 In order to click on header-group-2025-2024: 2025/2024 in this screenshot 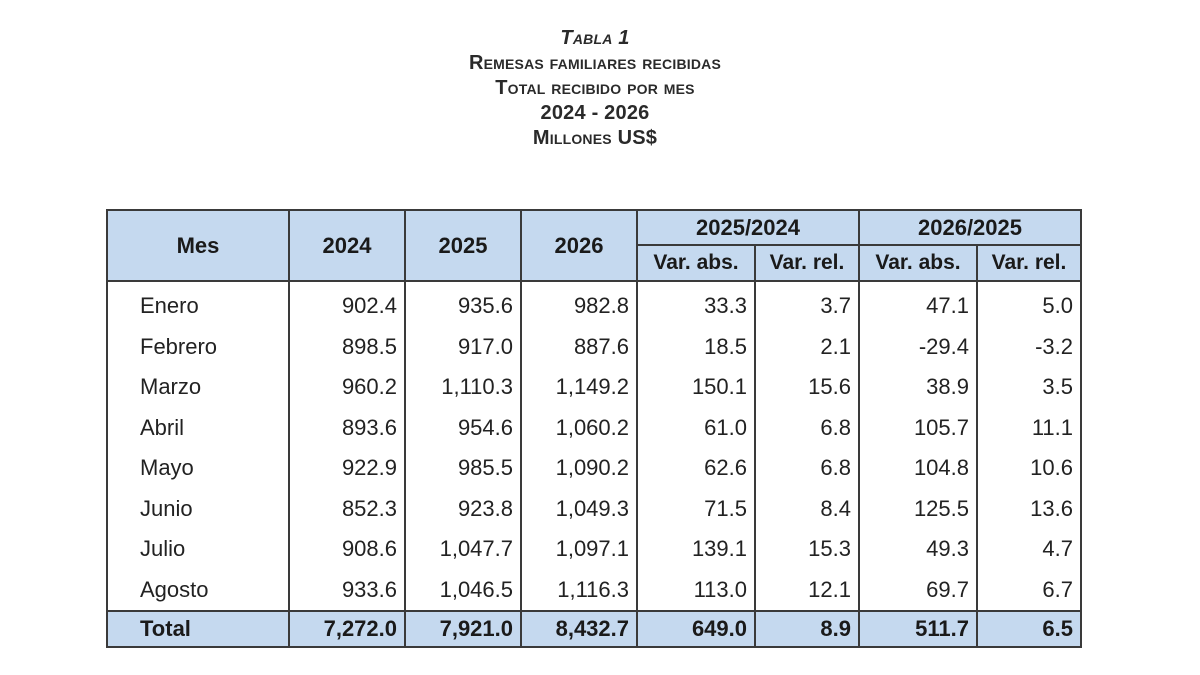, I will do `click(748, 227)`.